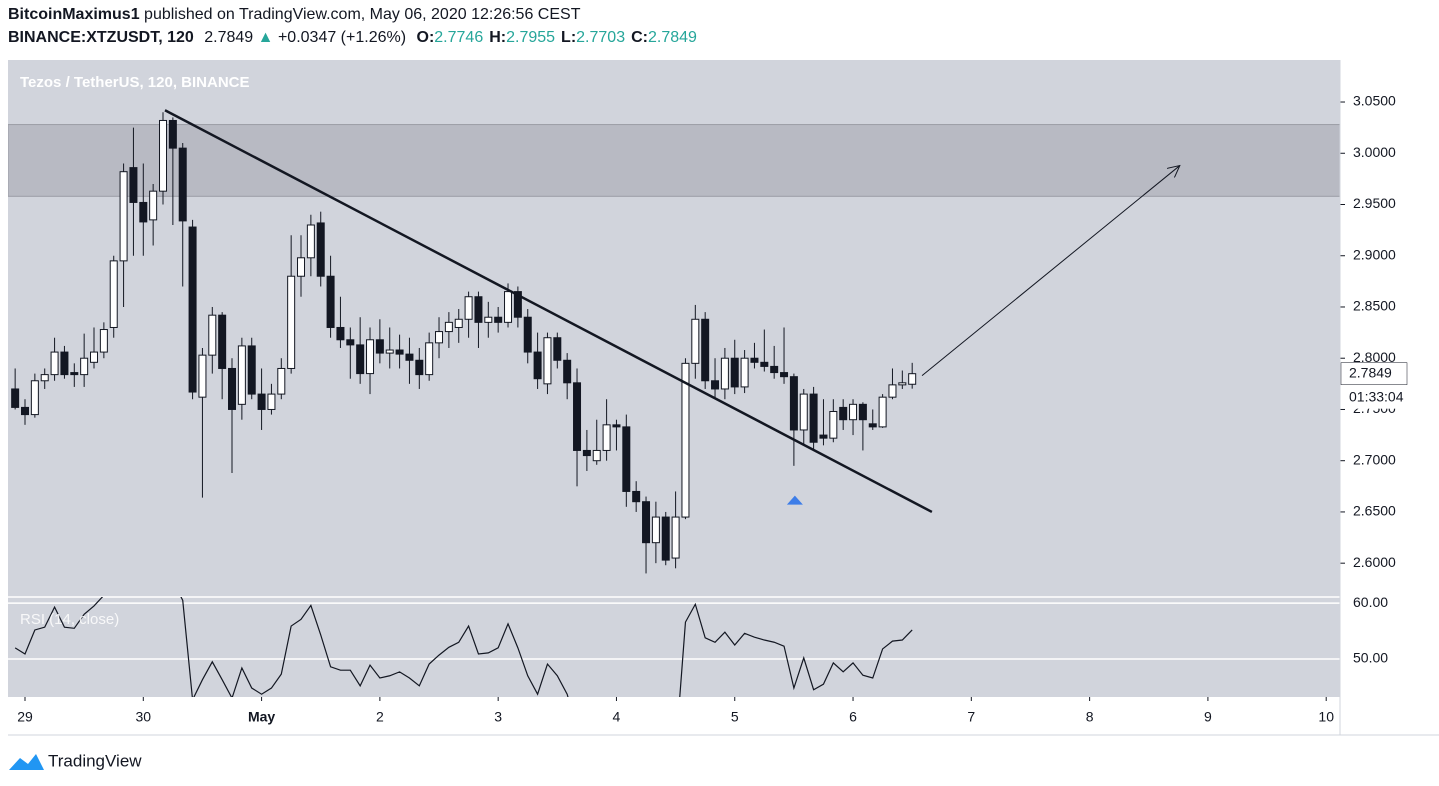 This screenshot has width=1439, height=786. Describe the element at coordinates (342, 37) in the screenshot. I see `change: +0.0347 (+1.26%)` at that location.